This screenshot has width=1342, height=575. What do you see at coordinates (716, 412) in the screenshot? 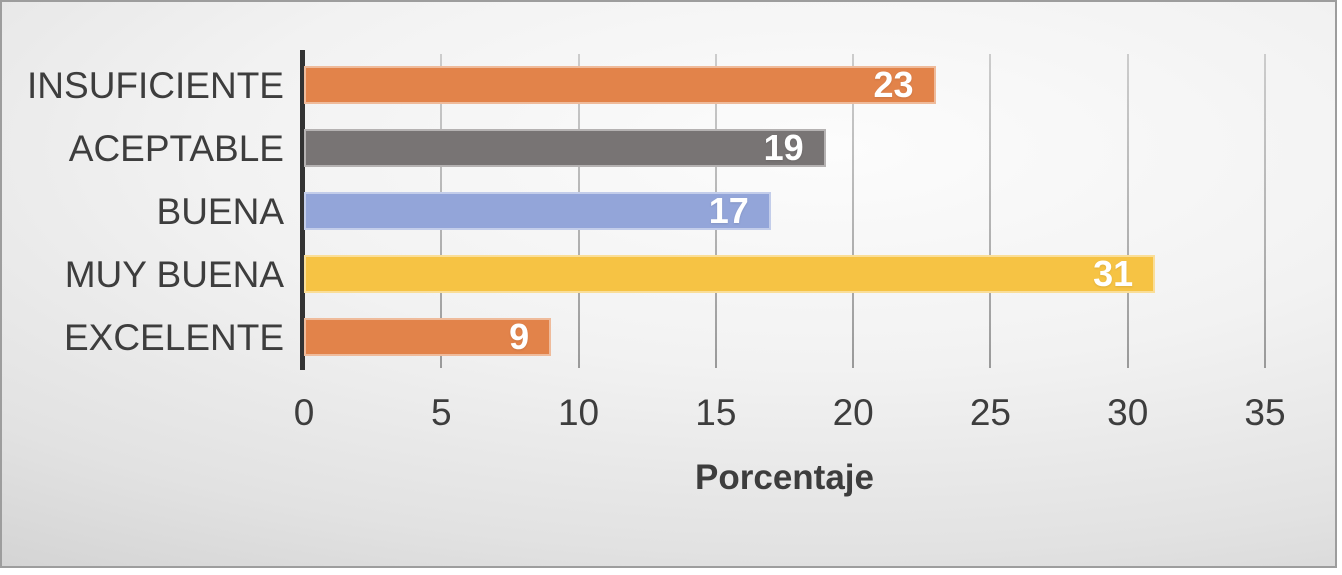
I see `x-tick-label-15: 15` at bounding box center [716, 412].